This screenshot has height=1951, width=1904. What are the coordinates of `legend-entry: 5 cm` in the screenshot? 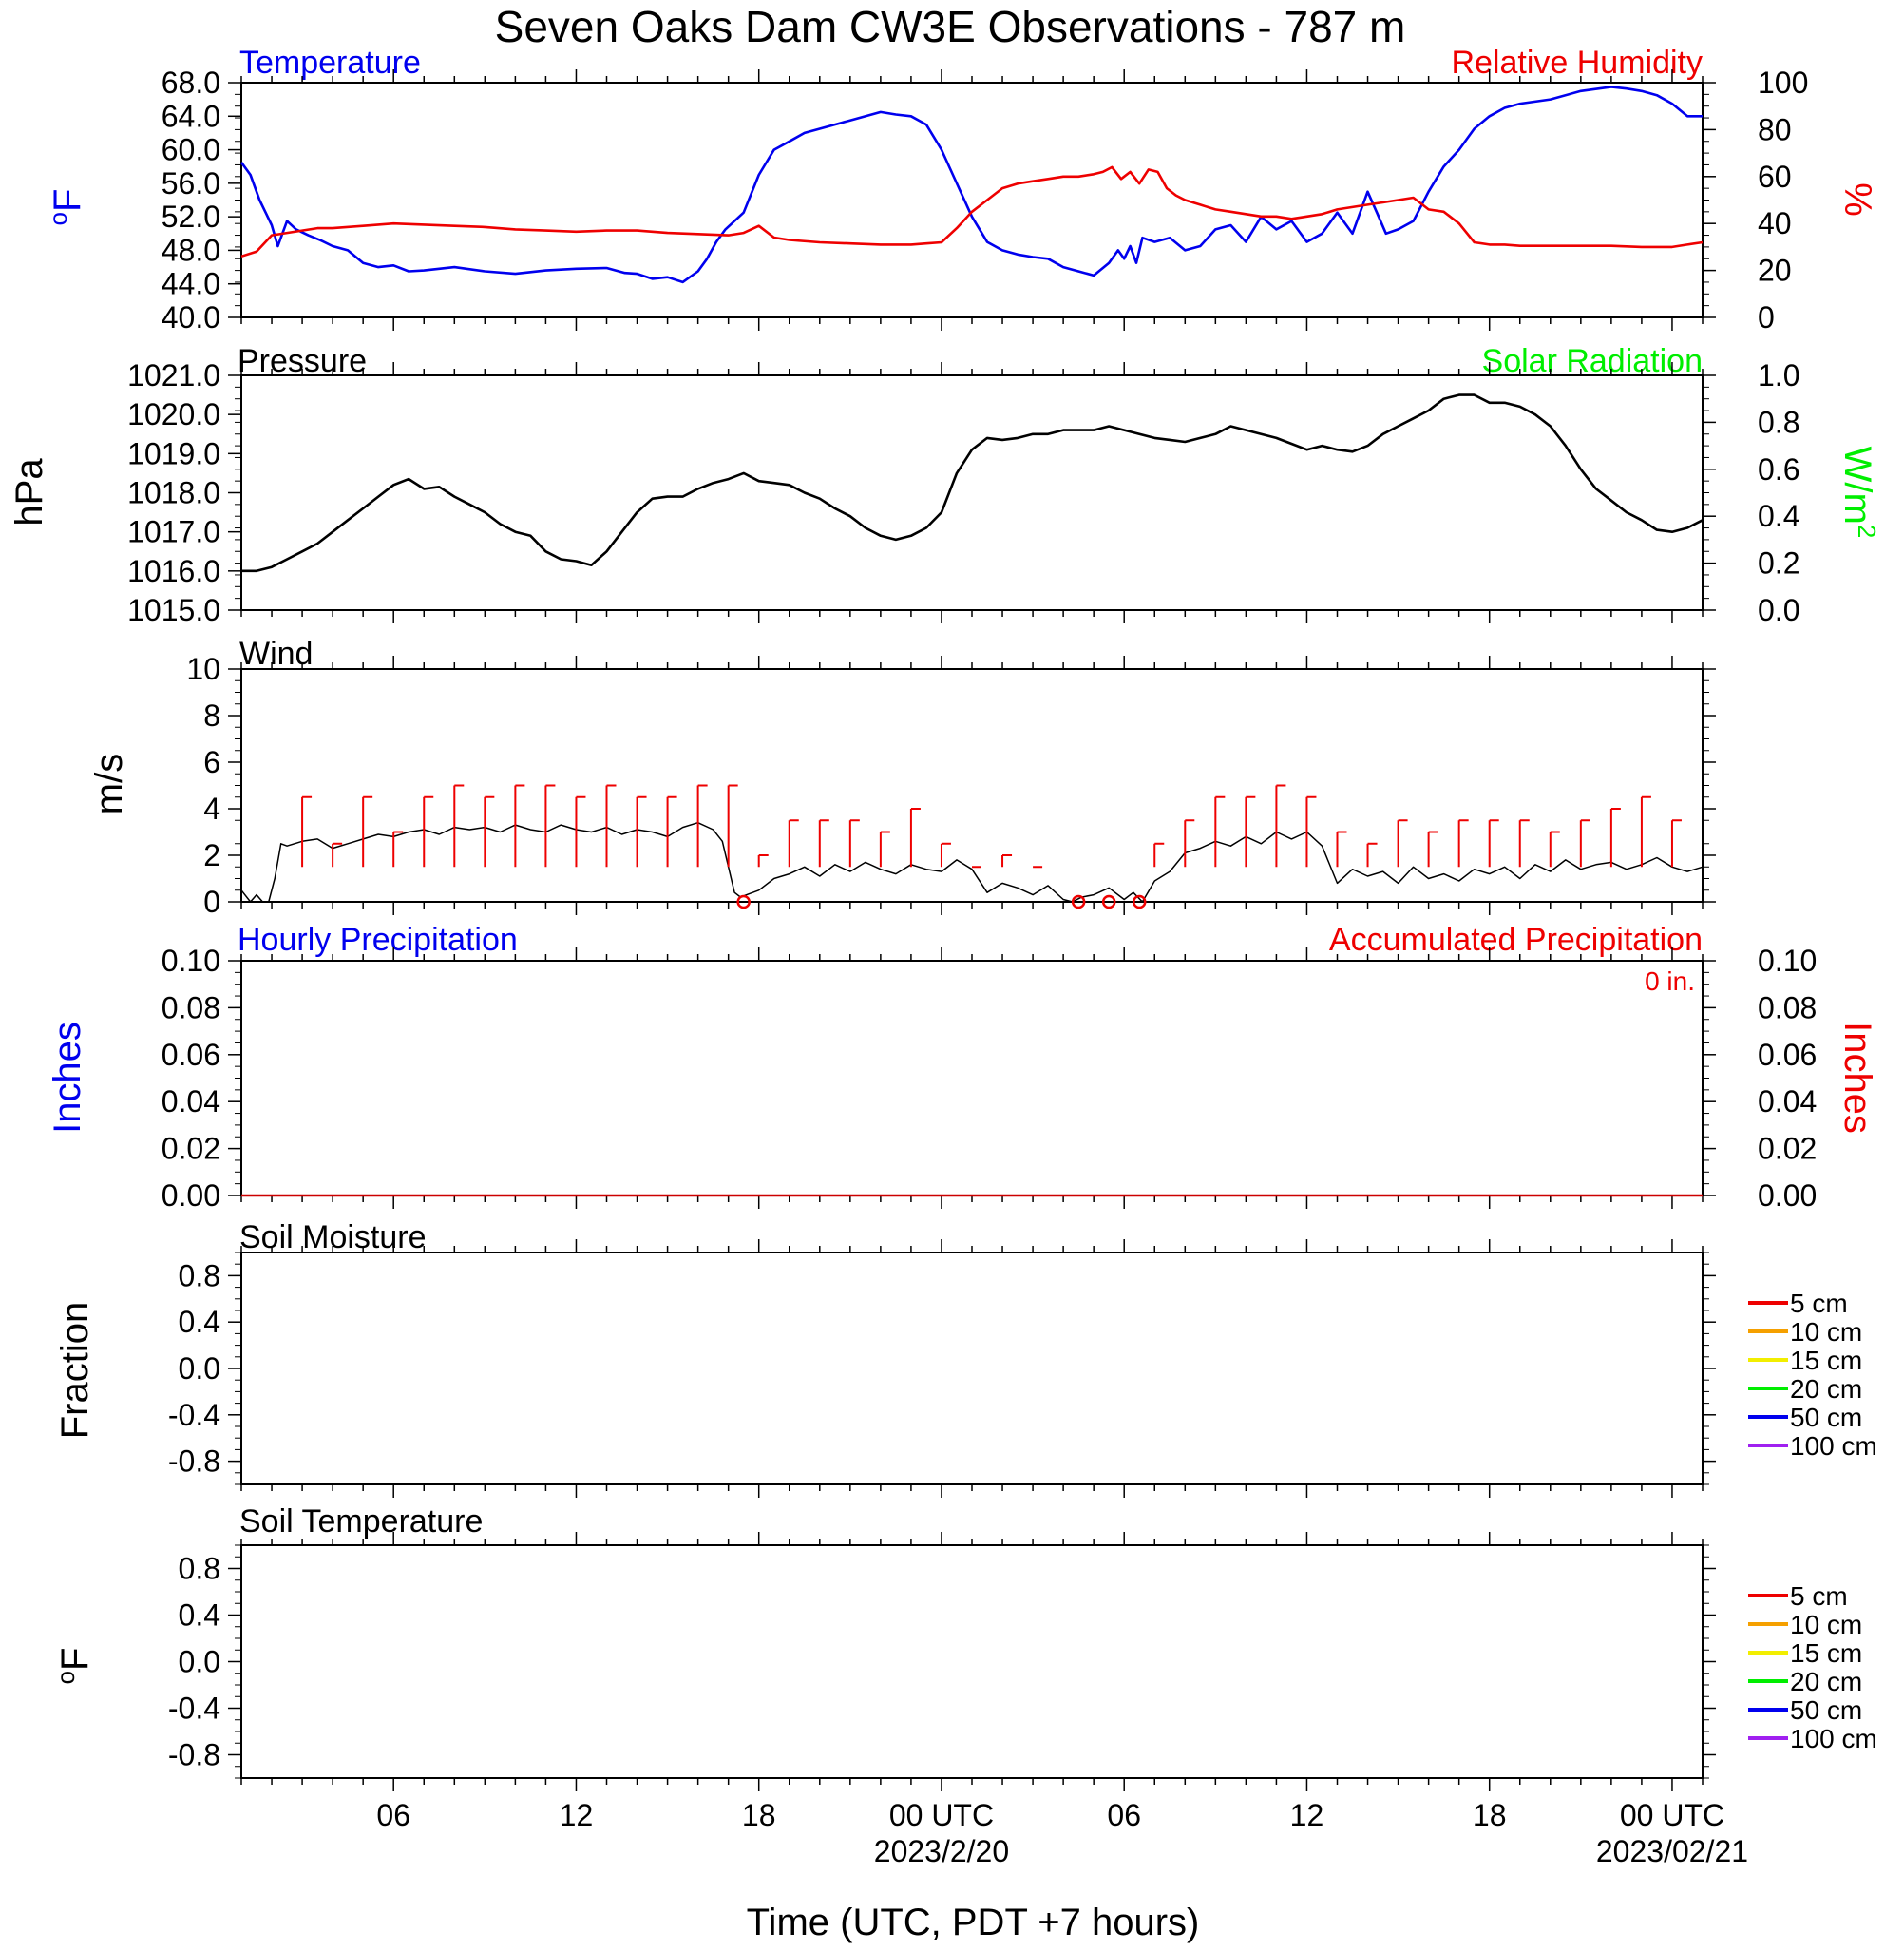 It's located at (1798, 1596).